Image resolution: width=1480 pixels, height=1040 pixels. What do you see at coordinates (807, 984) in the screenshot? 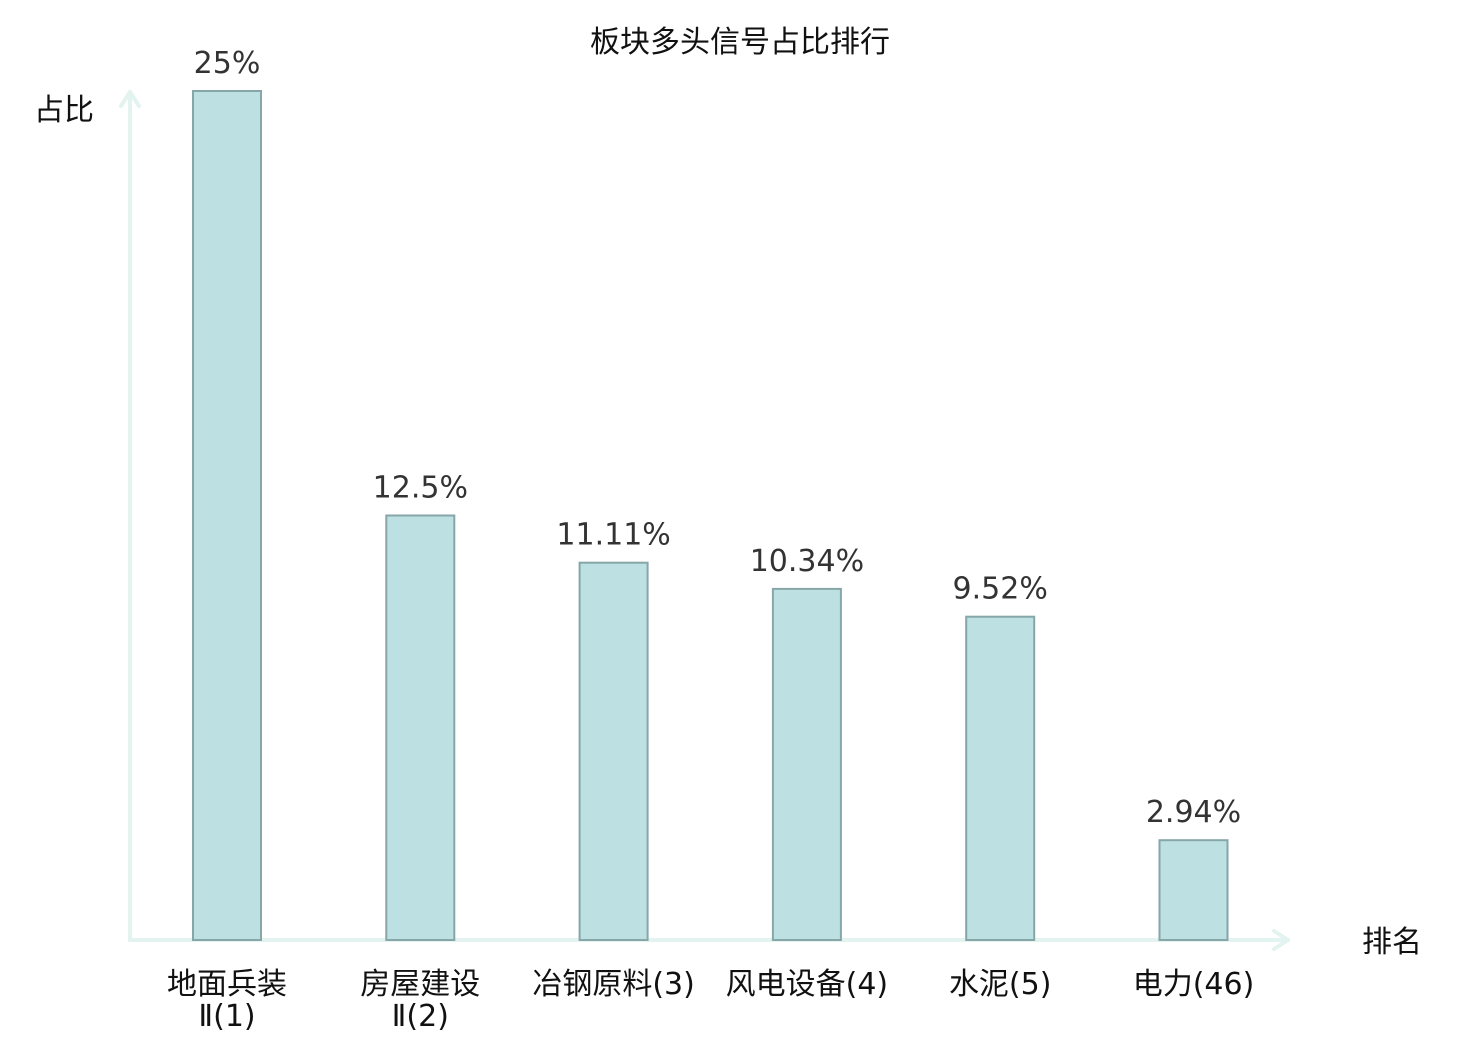
I see `x-tick-label: 风电设备(4)` at bounding box center [807, 984].